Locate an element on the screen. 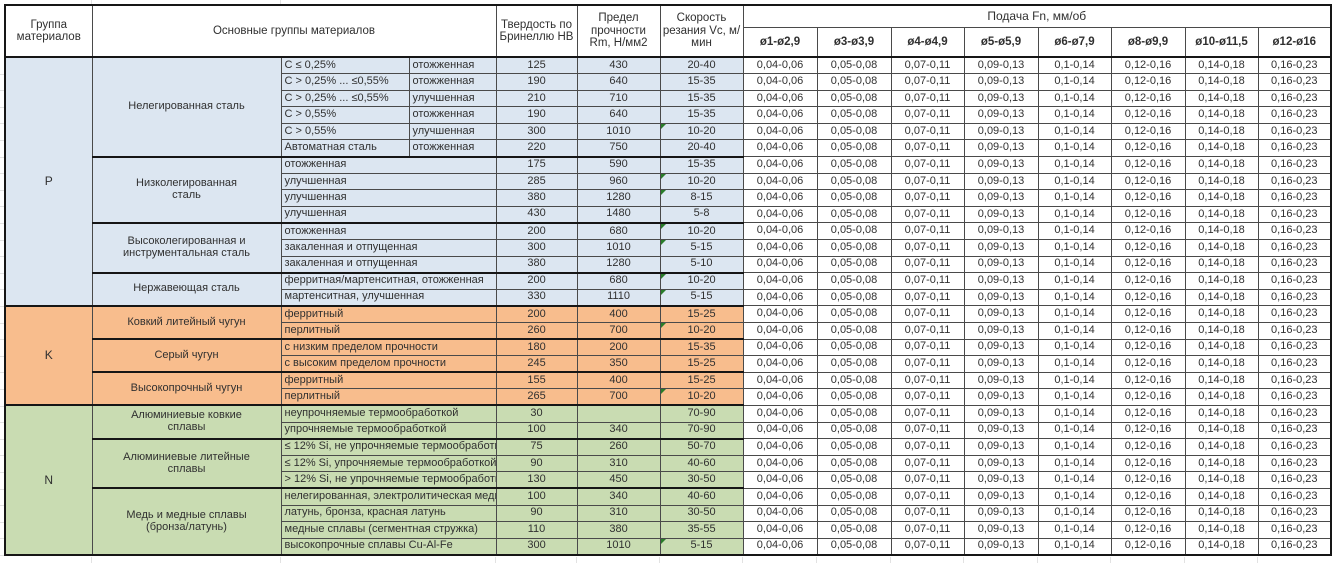 The width and height of the screenshot is (1334, 563). hardness-cell: 330 is located at coordinates (536, 297).